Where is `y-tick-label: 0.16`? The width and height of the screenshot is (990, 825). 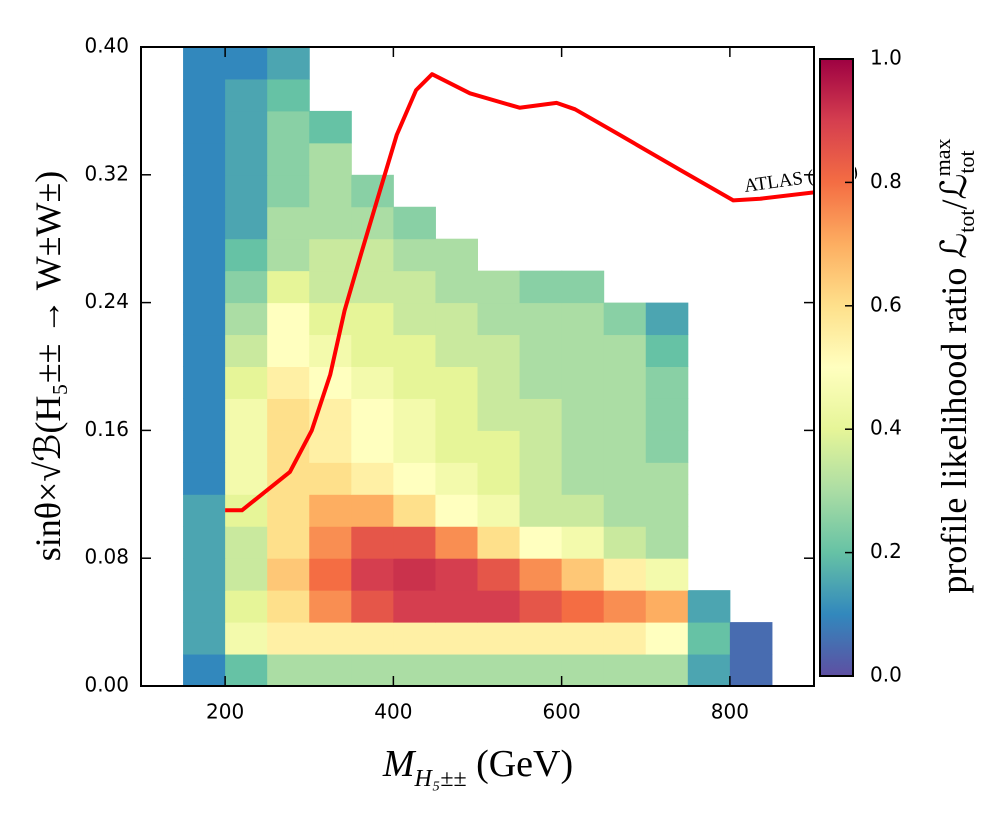 y-tick-label: 0.16 is located at coordinates (106, 429).